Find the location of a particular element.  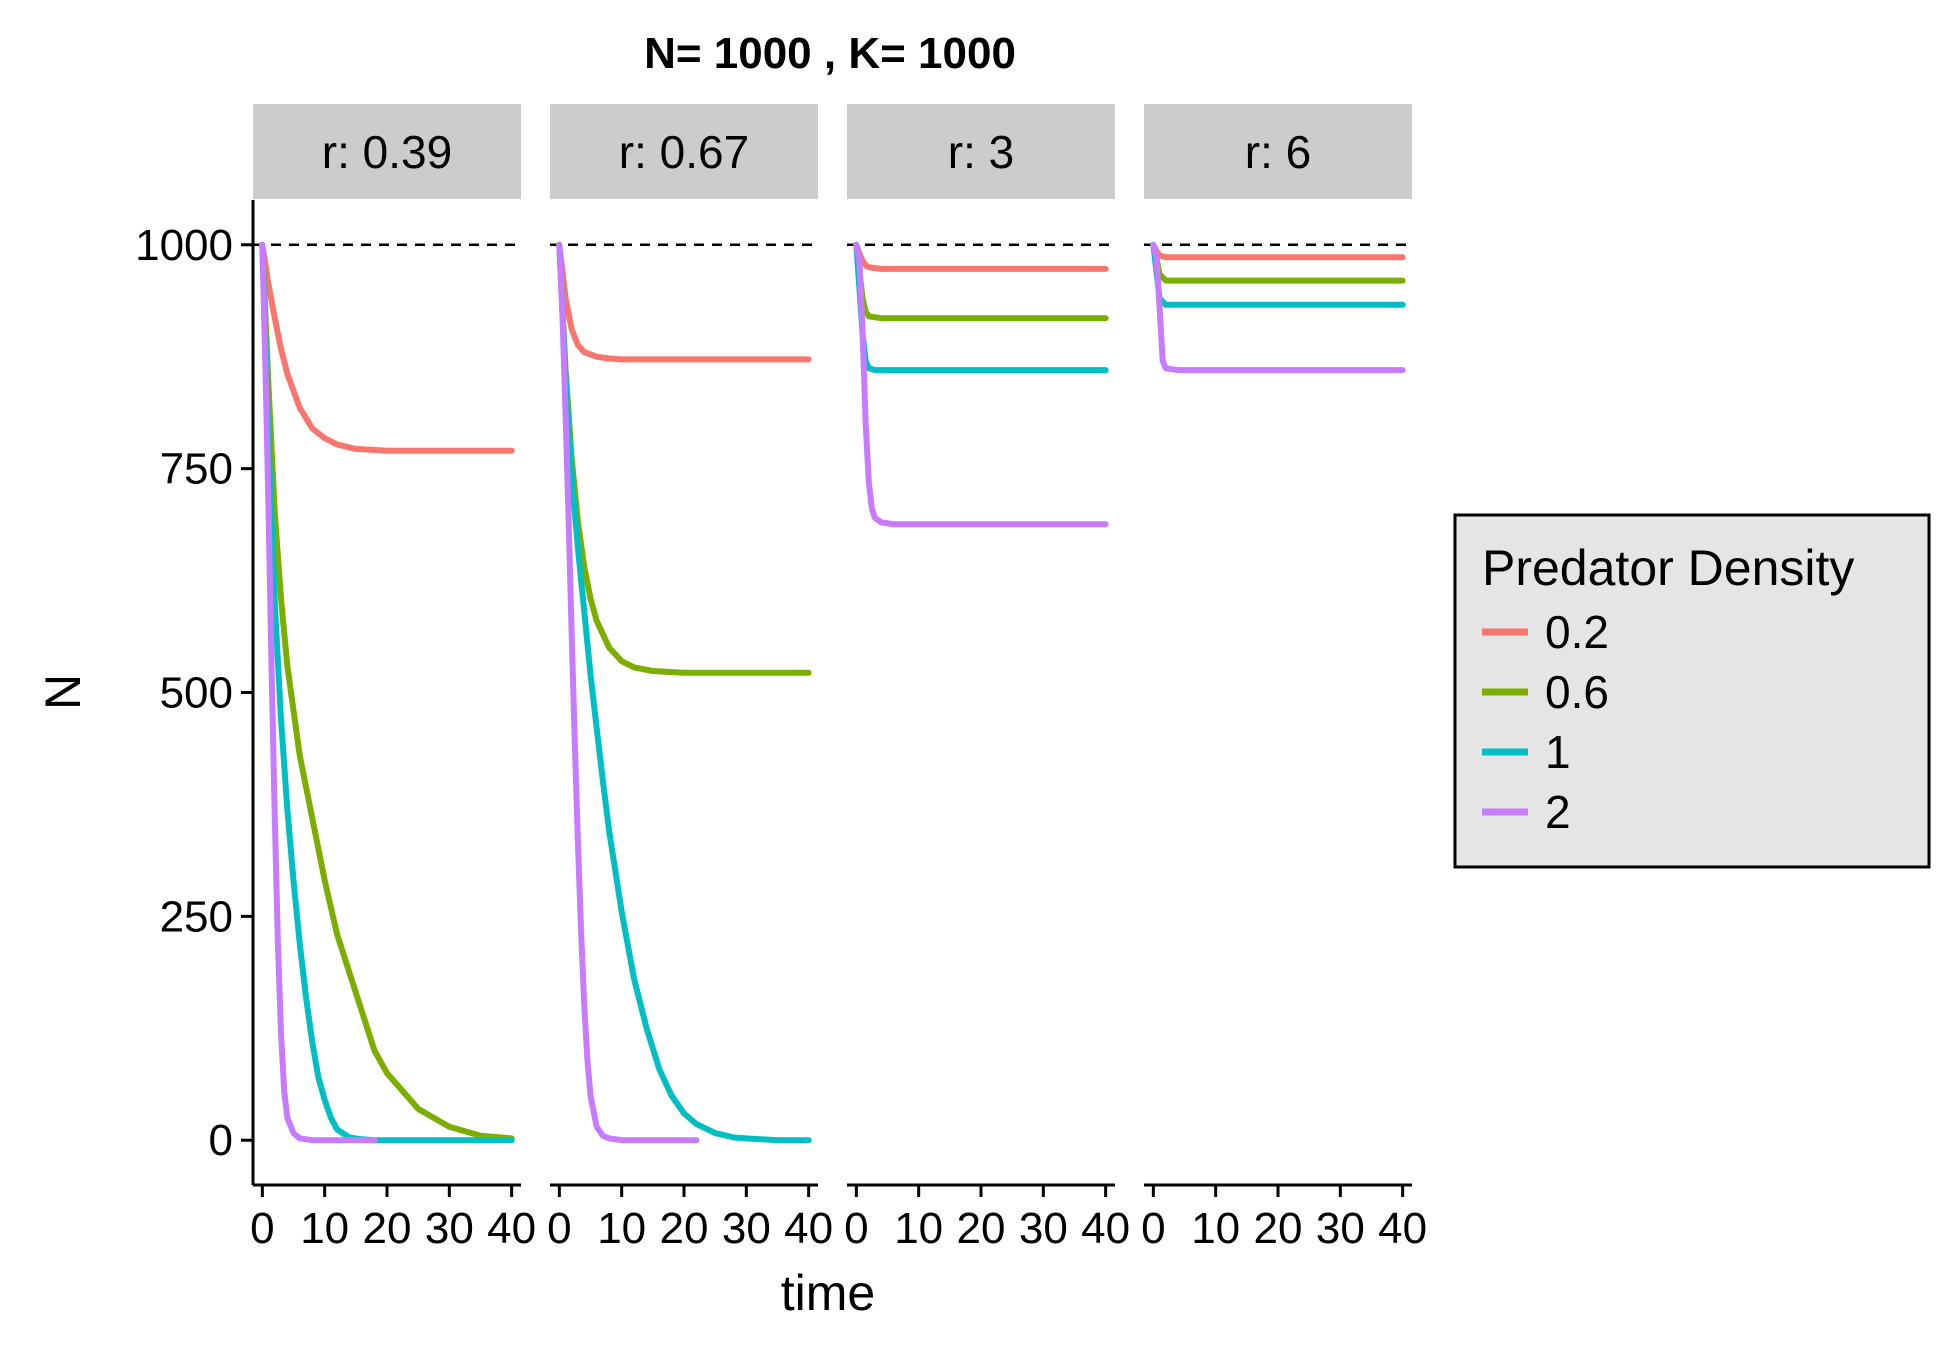

facet-strip-label: r: 3 is located at coordinates (981, 152).